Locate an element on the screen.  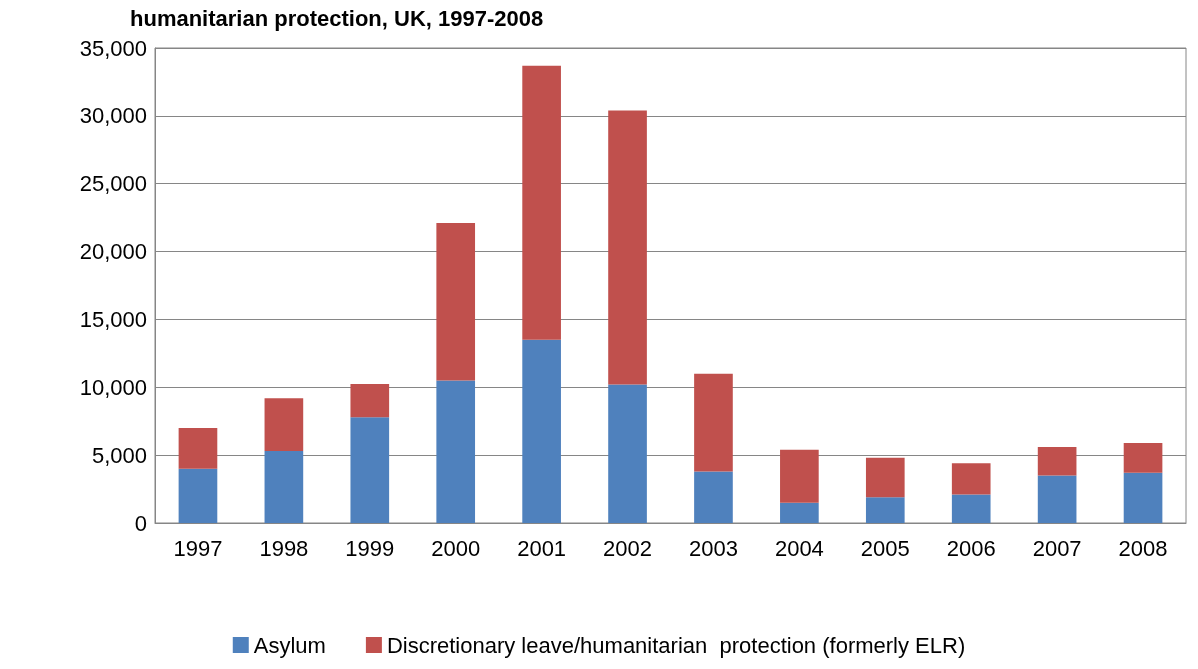
x-tick-label: 1997 is located at coordinates (198, 548).